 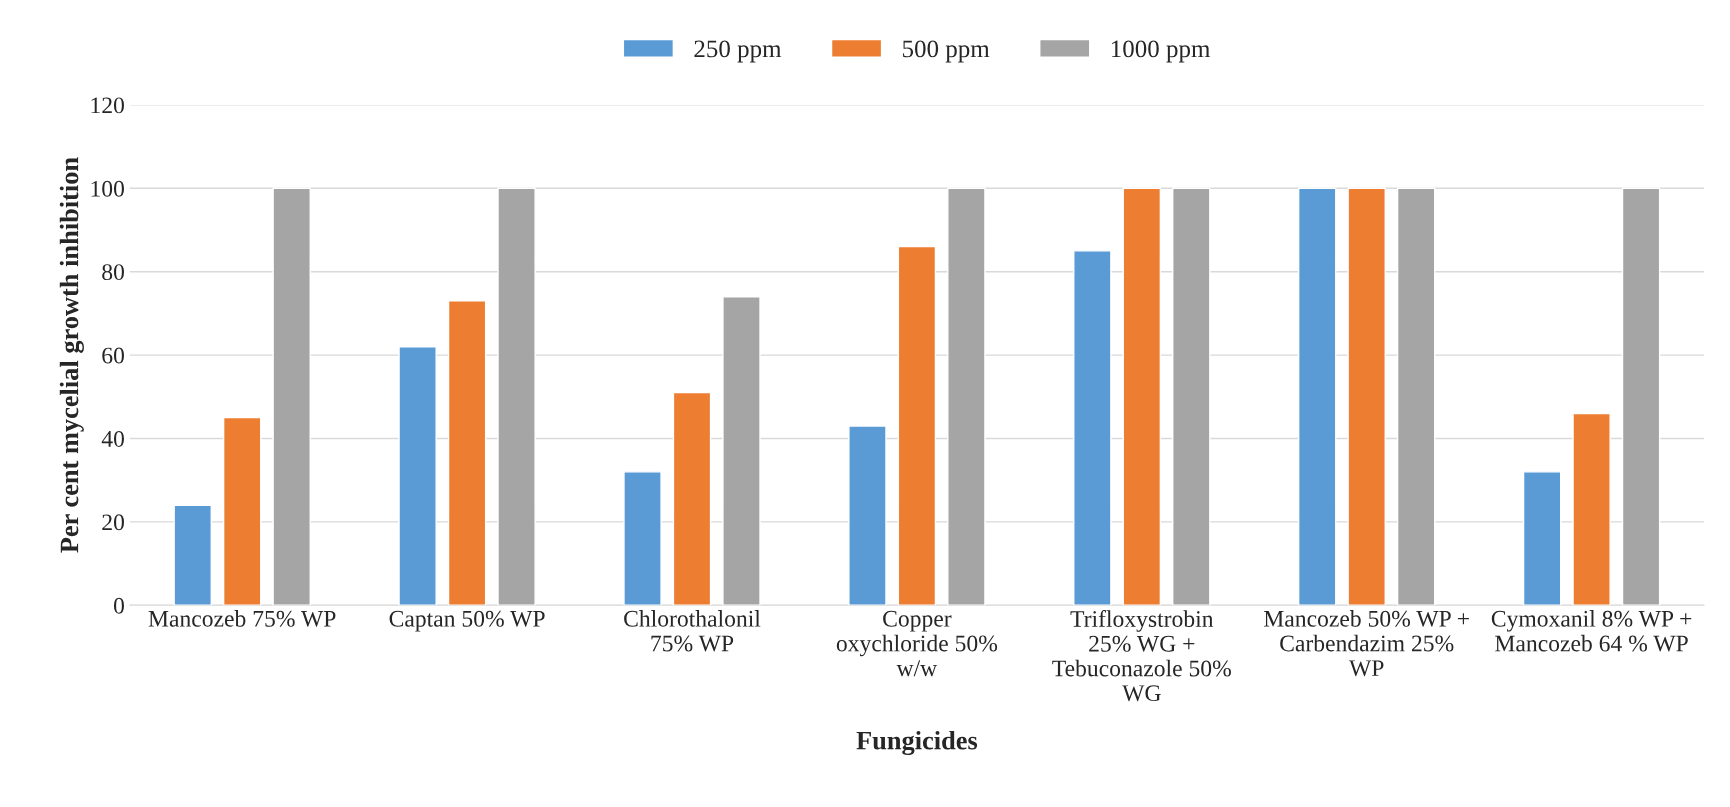 What do you see at coordinates (113, 522) in the screenshot?
I see `y-tick-label: 20` at bounding box center [113, 522].